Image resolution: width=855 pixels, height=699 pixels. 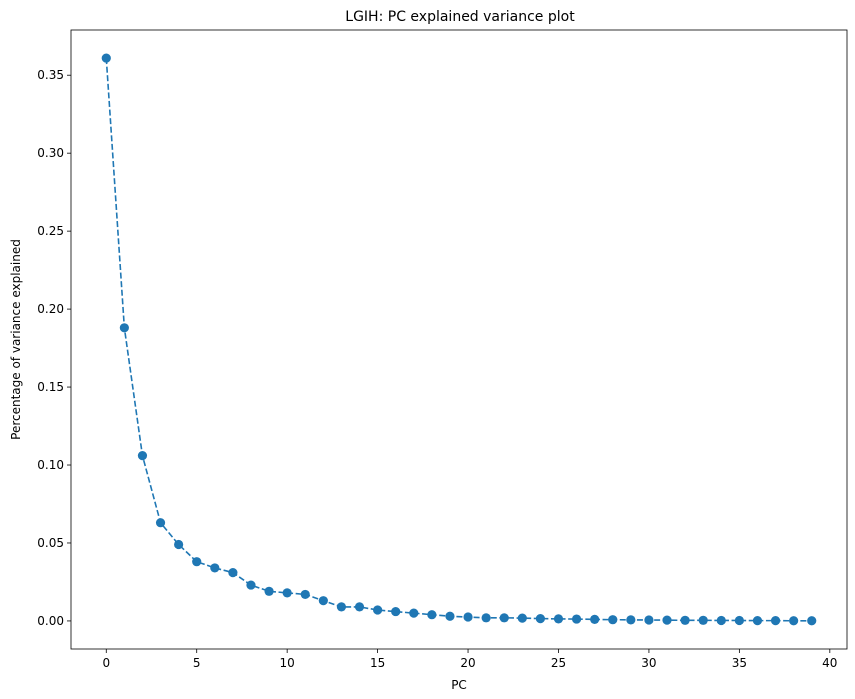 I want to click on x-tick-label: 15, so click(x=377, y=663).